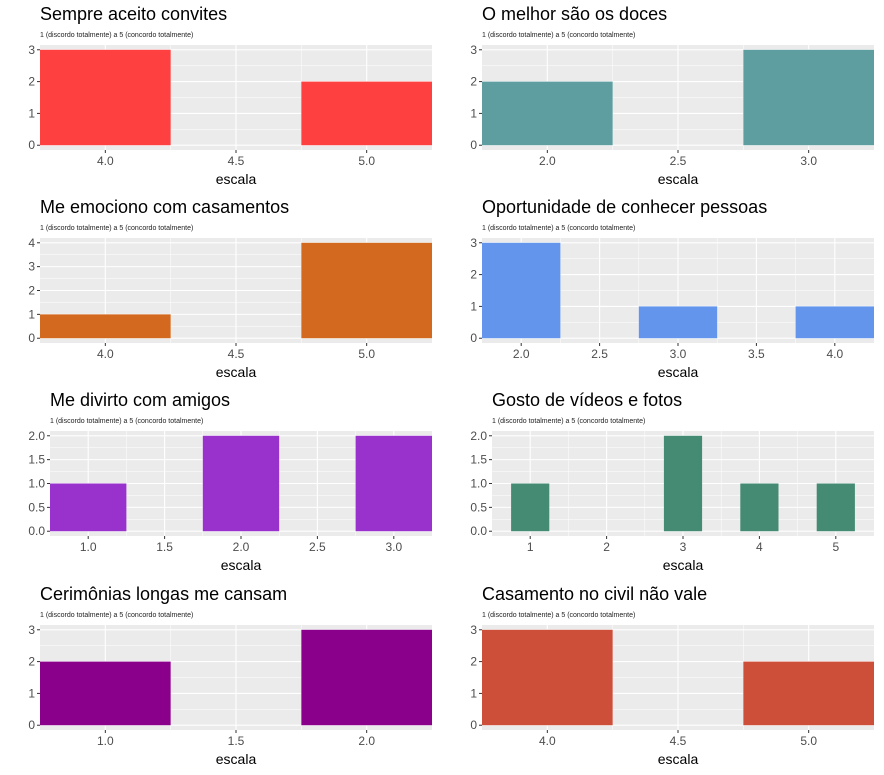  I want to click on x-tick-label: 2, so click(606, 547).